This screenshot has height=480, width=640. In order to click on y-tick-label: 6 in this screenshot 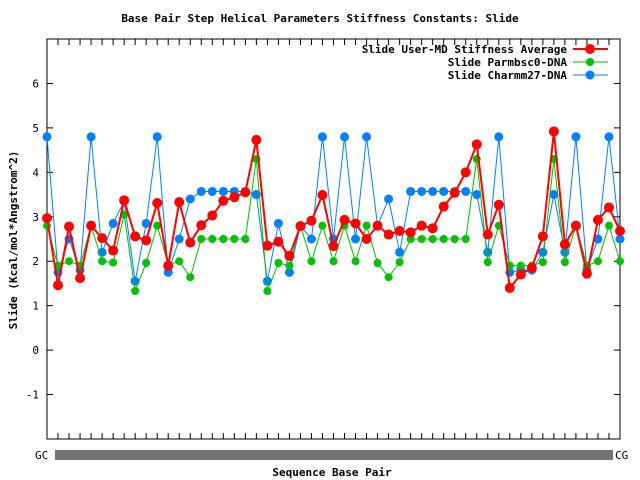, I will do `click(35, 83)`.